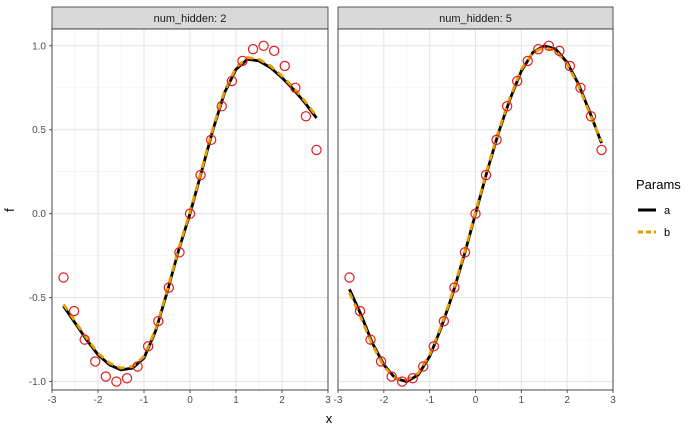  Describe the element at coordinates (39, 130) in the screenshot. I see `y-tick-label: 0.5` at that location.